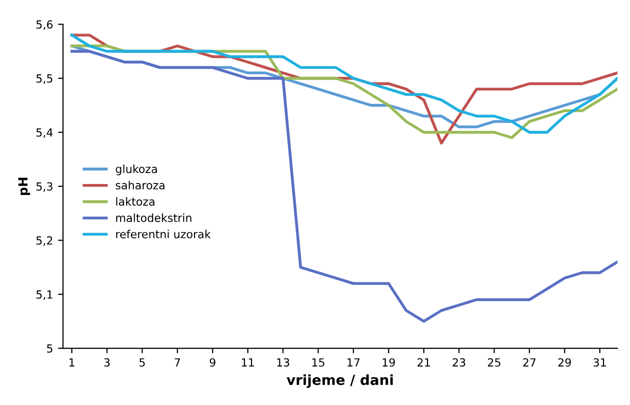 The height and width of the screenshot is (405, 630). What do you see at coordinates (107, 362) in the screenshot?
I see `x-tick-label: 3` at bounding box center [107, 362].